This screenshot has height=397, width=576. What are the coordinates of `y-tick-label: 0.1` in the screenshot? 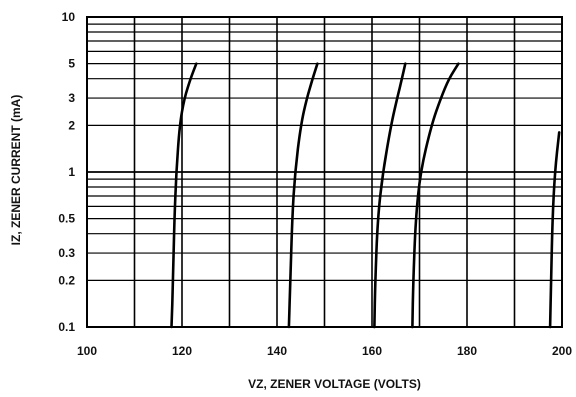 It's located at (66, 327).